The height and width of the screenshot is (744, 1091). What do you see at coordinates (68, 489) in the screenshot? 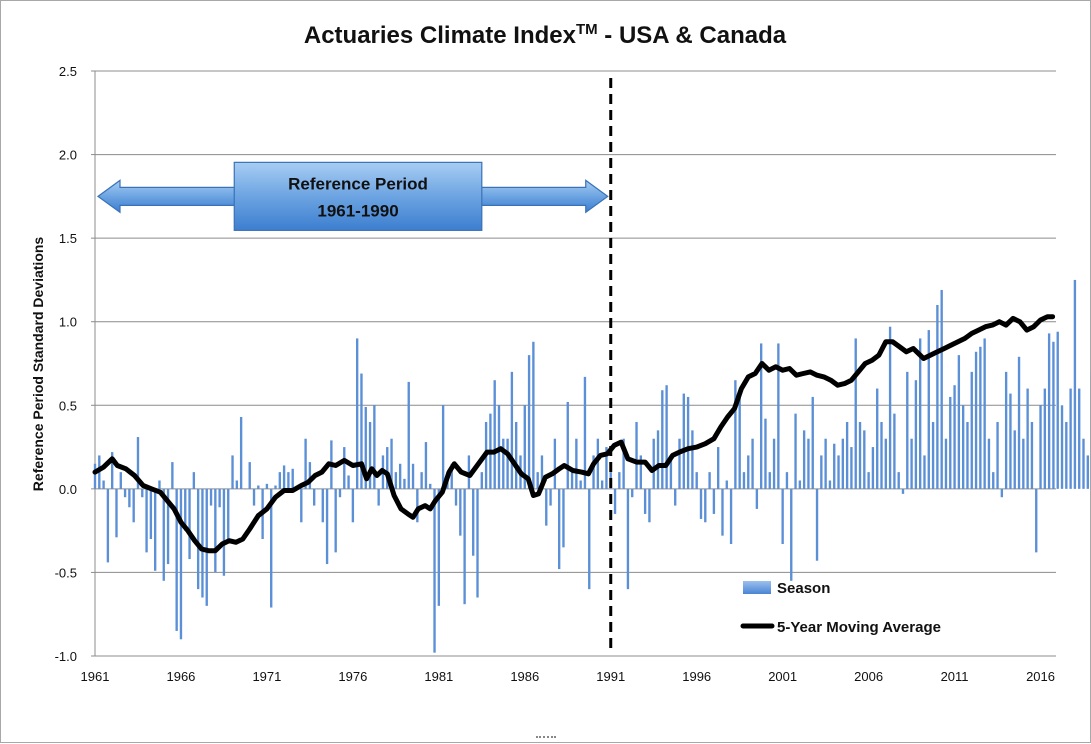
I see `y-tick-label: 0.0` at bounding box center [68, 489].